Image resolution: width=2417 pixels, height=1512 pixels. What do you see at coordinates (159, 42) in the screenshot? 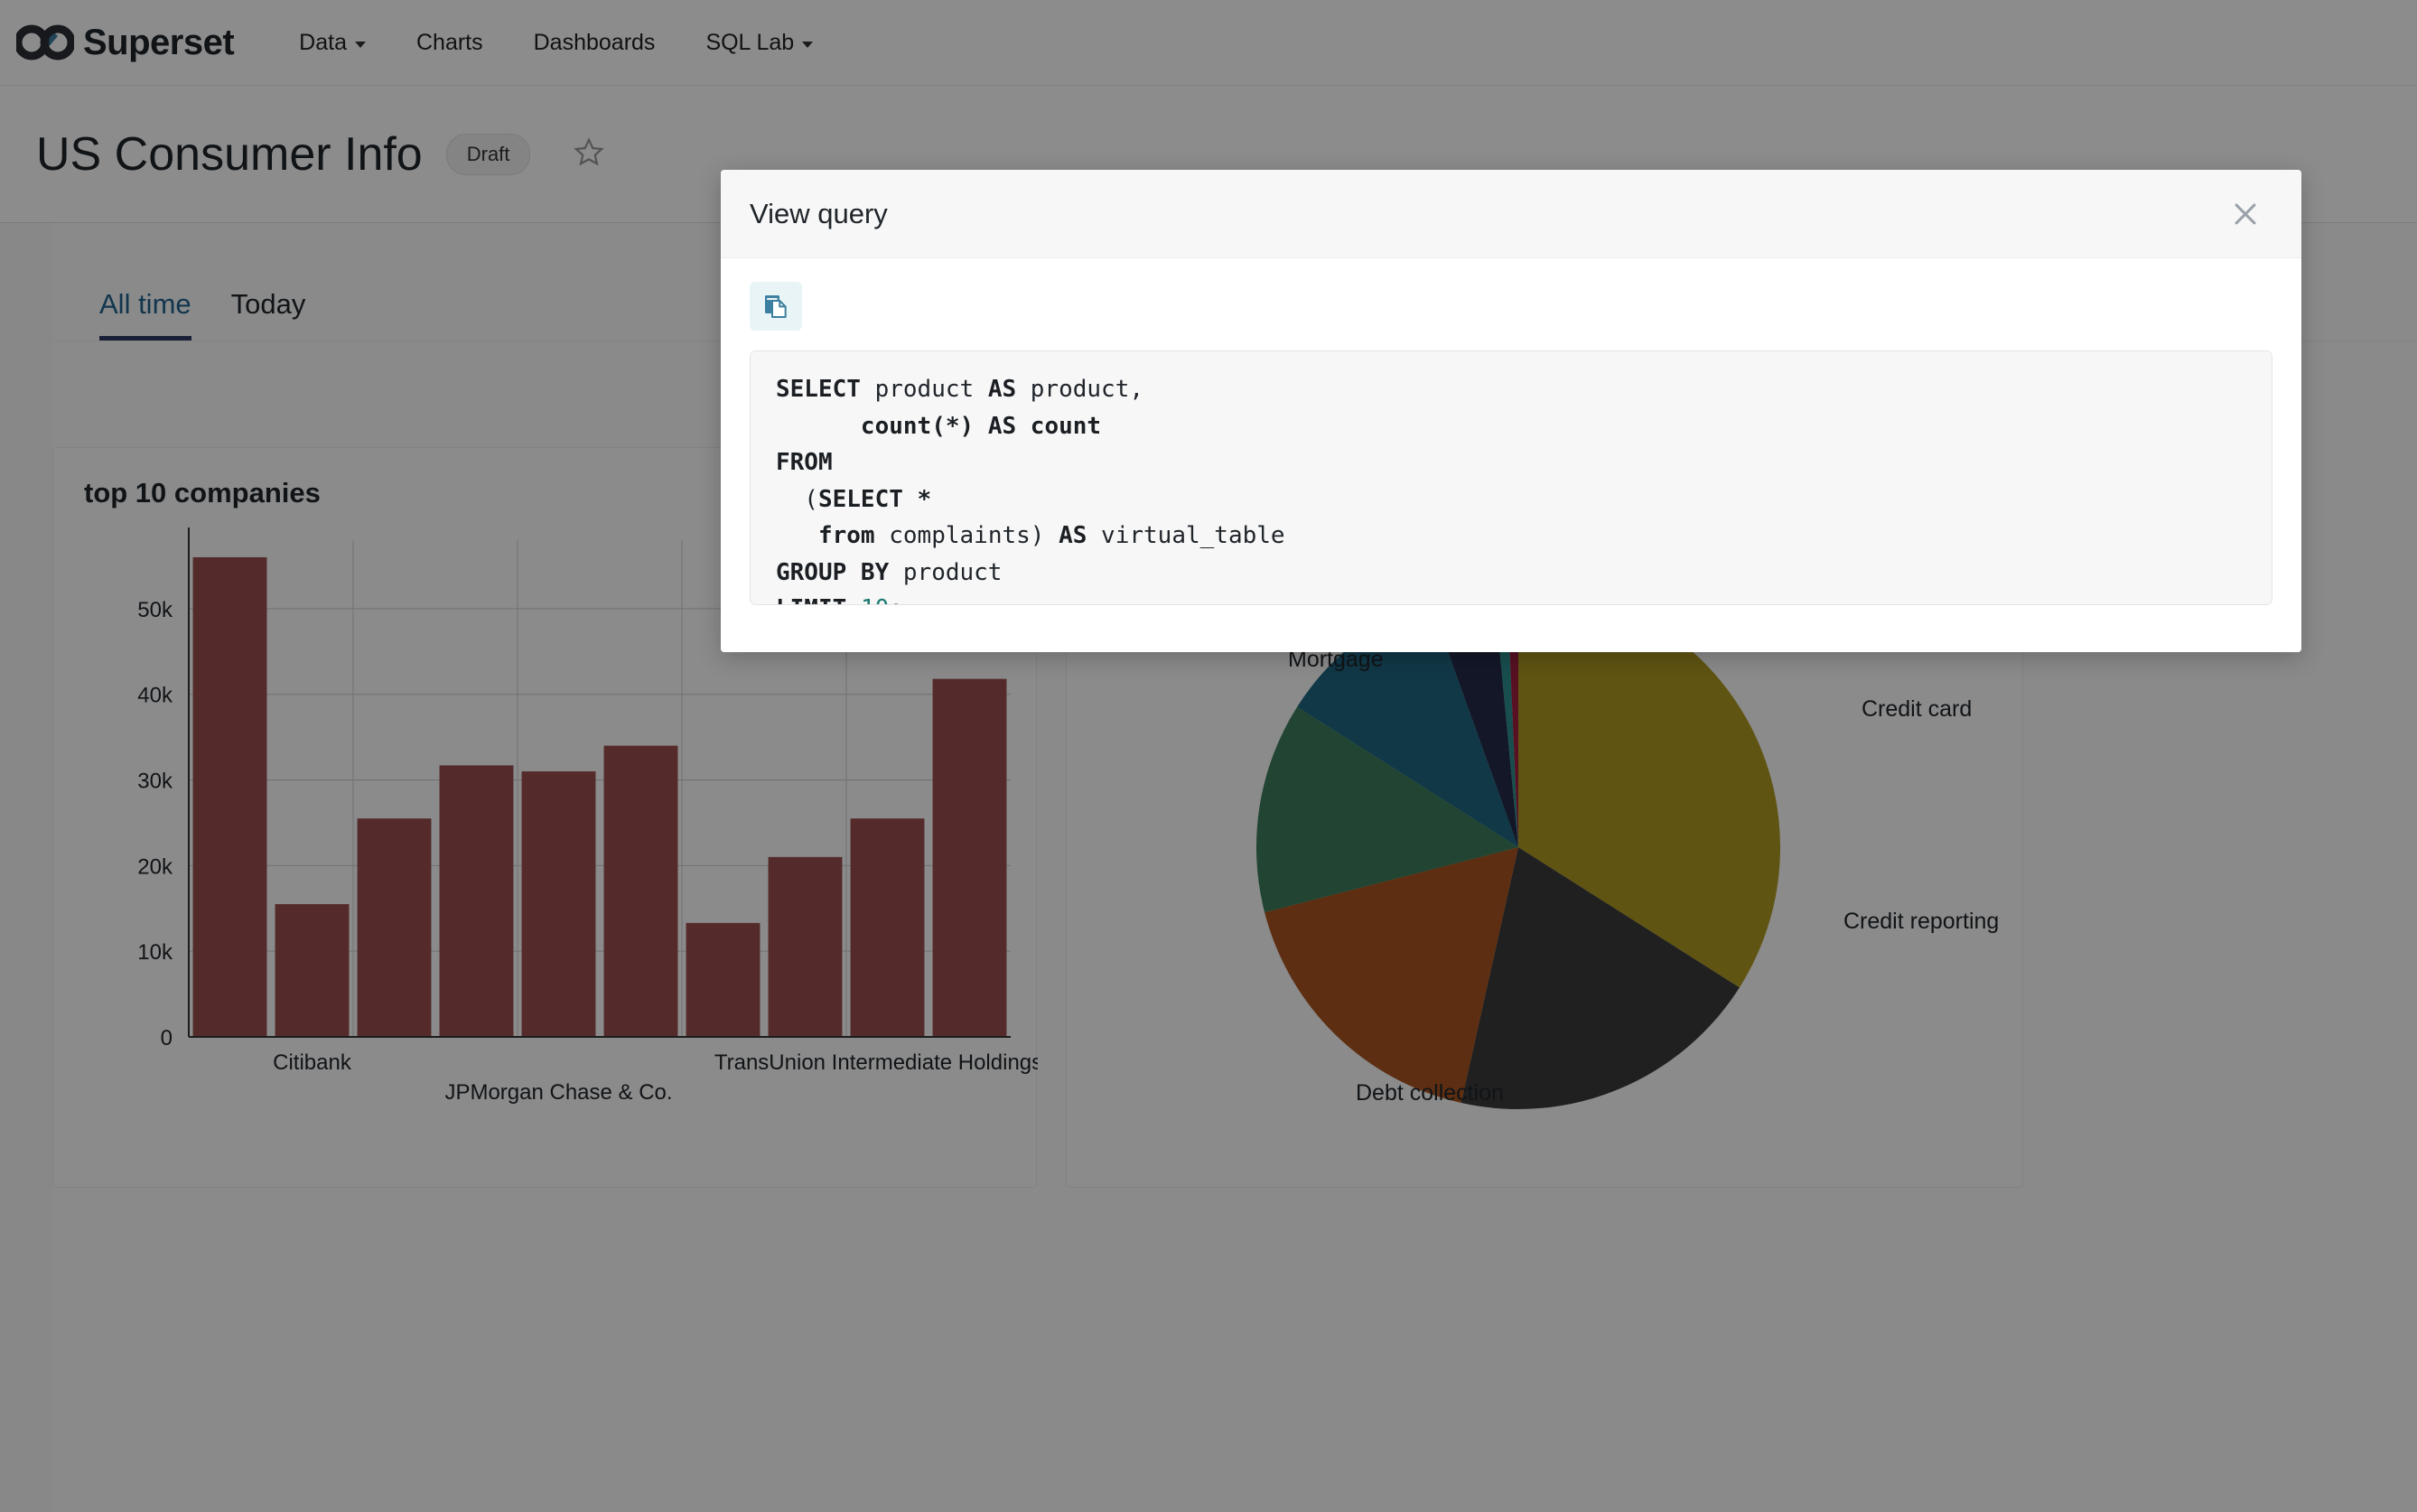
I see `brand-name: Superset` at bounding box center [159, 42].